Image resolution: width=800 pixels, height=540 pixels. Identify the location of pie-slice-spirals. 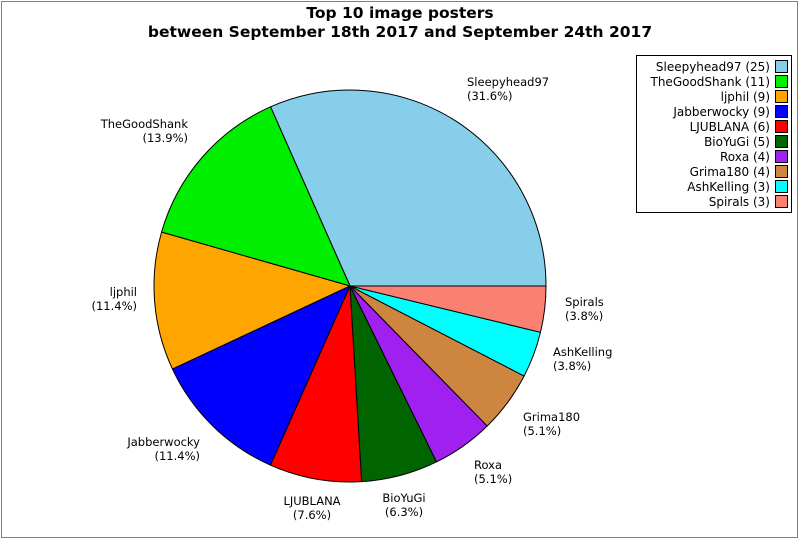
(448, 309).